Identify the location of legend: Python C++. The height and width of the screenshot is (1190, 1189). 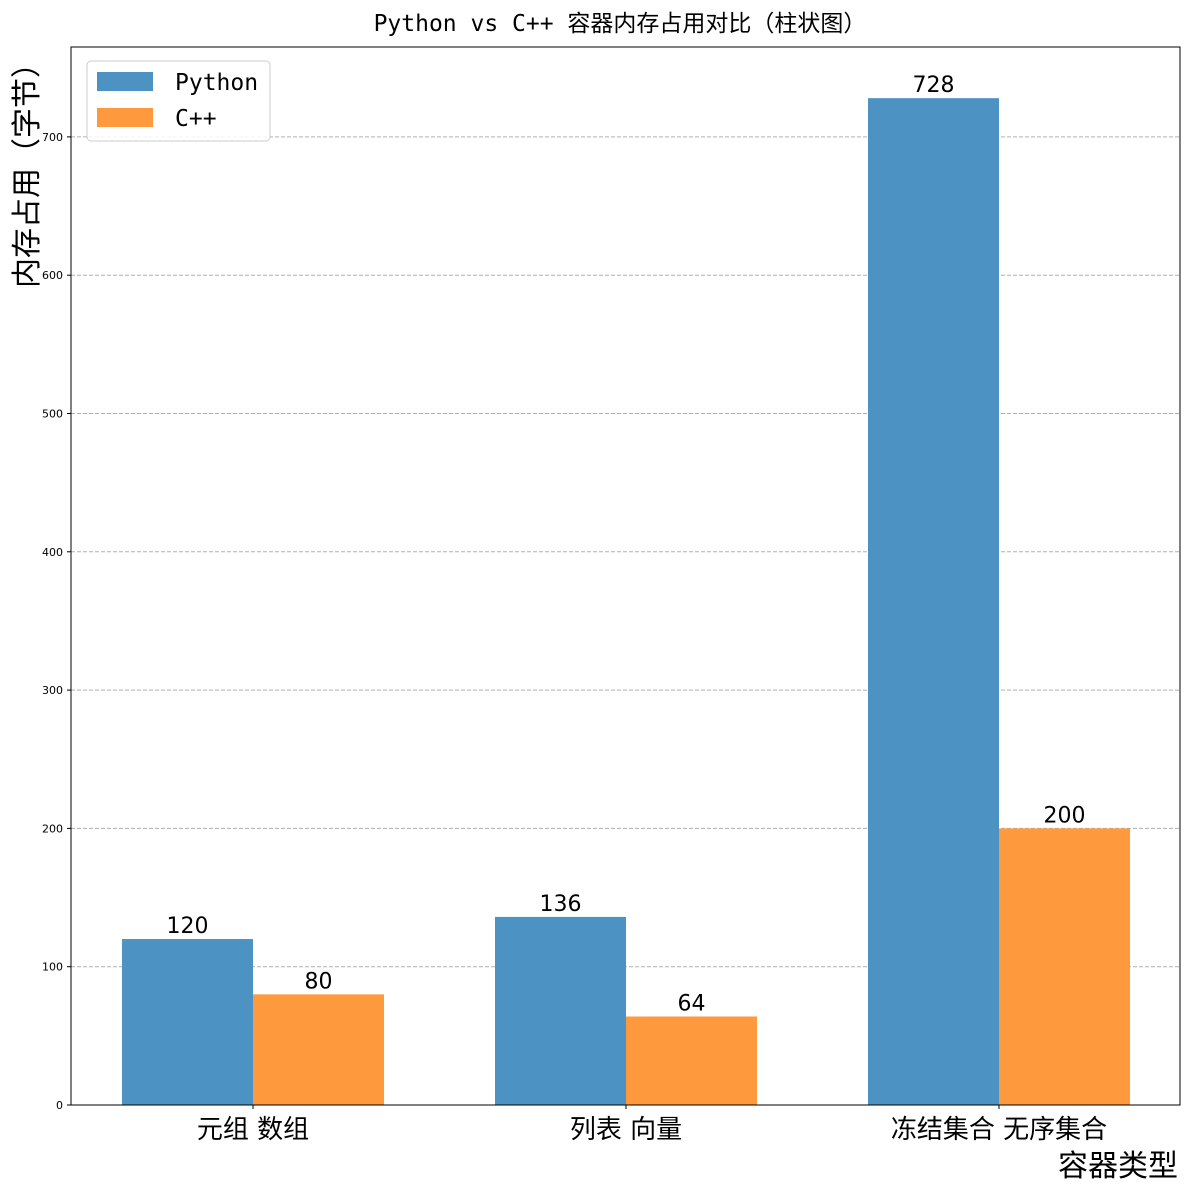
(178, 101).